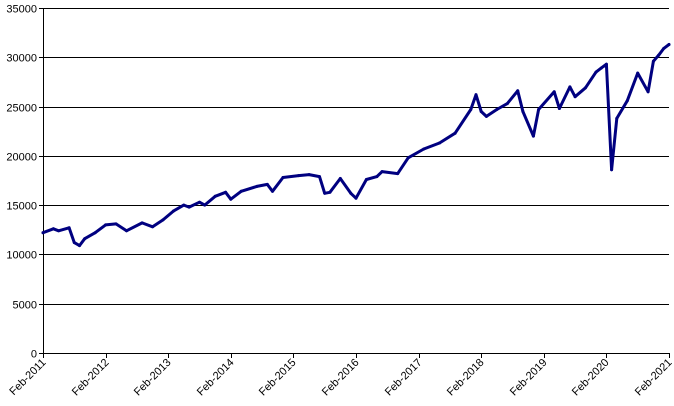 The image size is (674, 406). Describe the element at coordinates (153, 378) in the screenshot. I see `x-tick-label-2: Feb-2013` at that location.